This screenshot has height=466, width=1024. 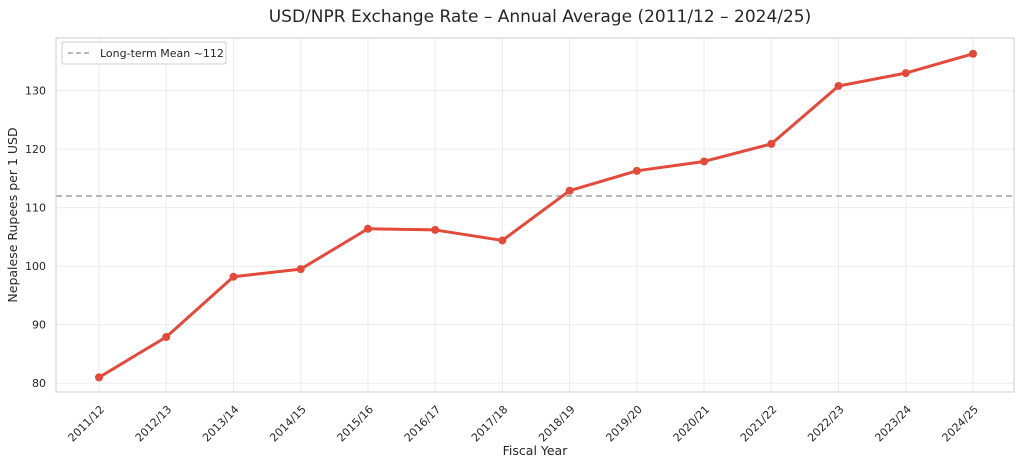 I want to click on x-tick-label: 2022/23, so click(x=826, y=424).